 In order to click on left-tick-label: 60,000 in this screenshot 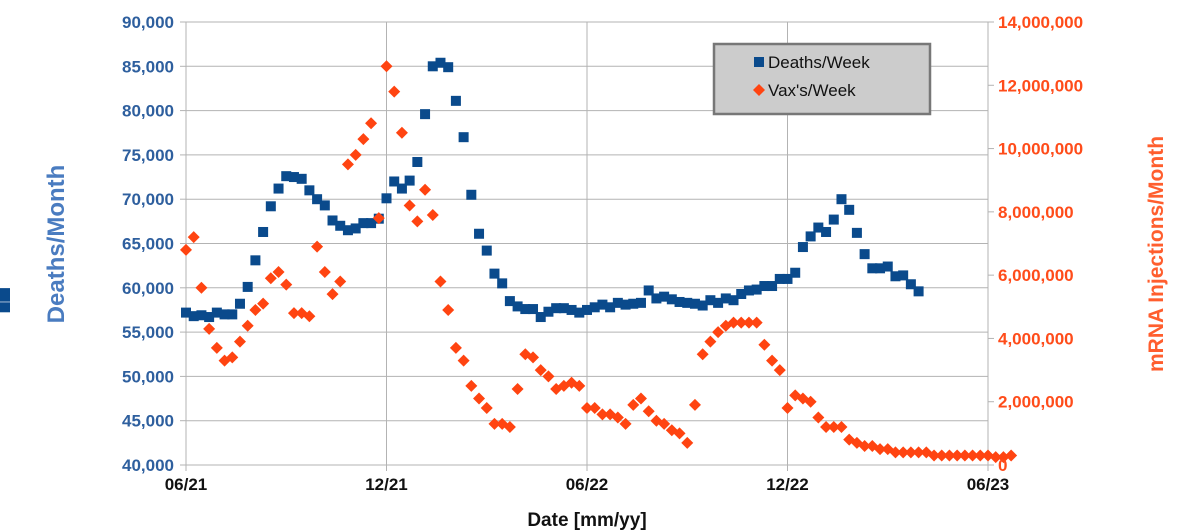, I will do `click(148, 288)`.